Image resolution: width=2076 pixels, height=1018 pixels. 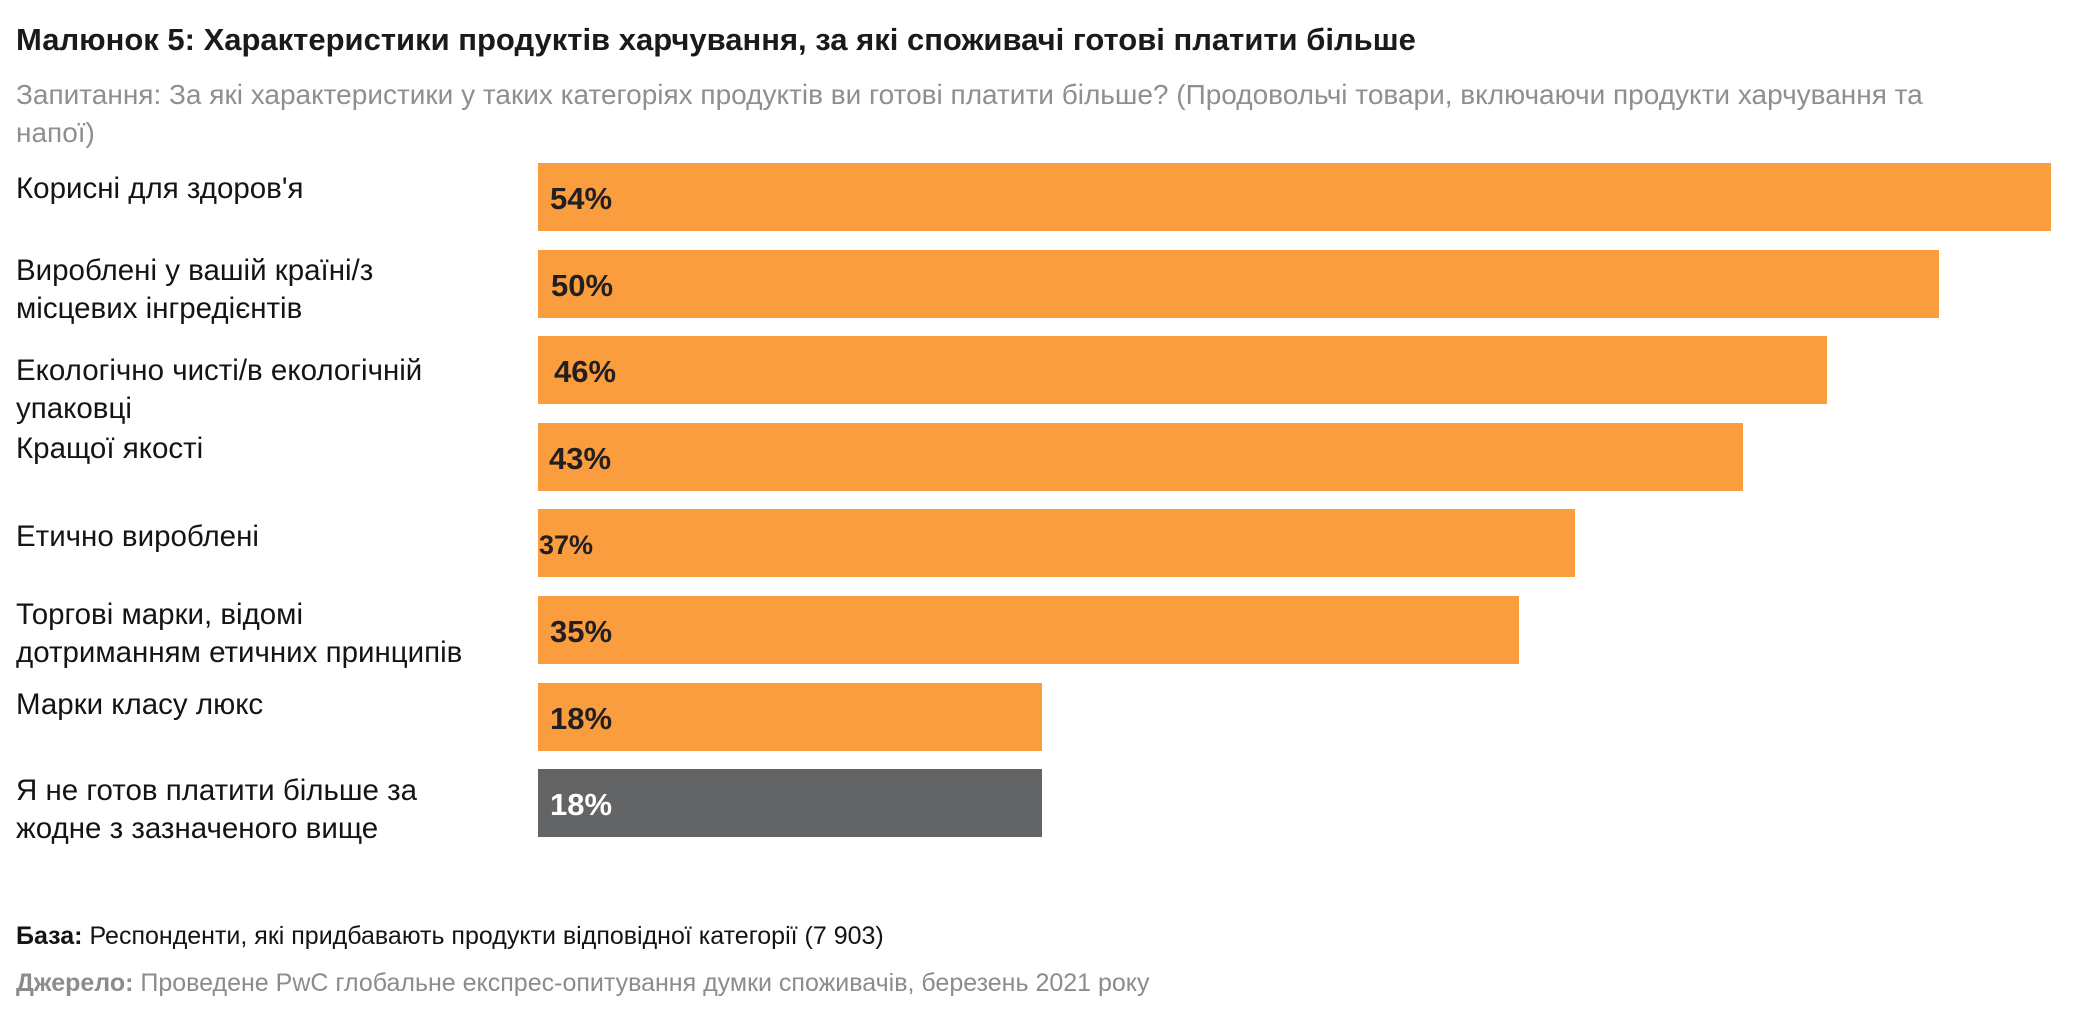 I want to click on category-label-line: Етично вироблені, so click(x=137, y=536).